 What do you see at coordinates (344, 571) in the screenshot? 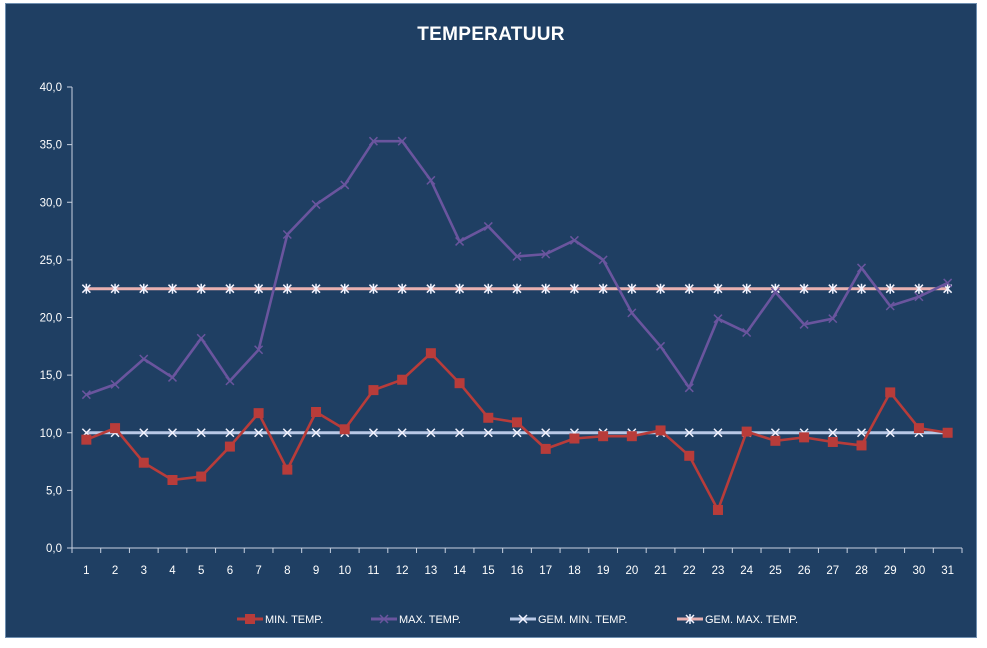
I see `x-tick-label: 10` at bounding box center [344, 571].